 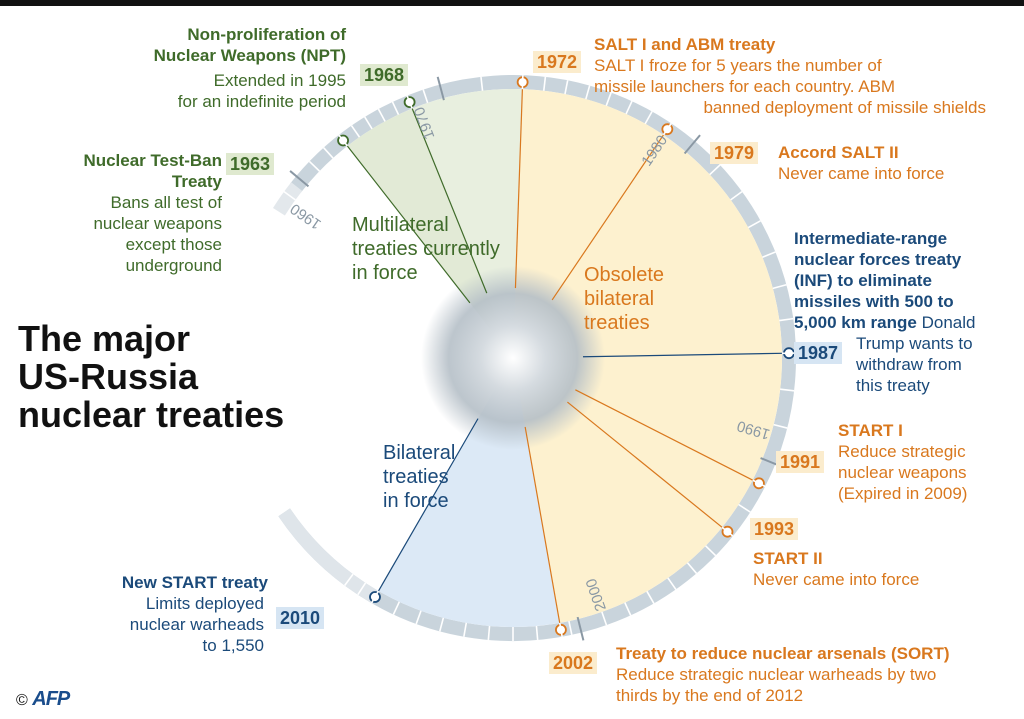 I want to click on start1-name: START I, so click(x=870, y=430).